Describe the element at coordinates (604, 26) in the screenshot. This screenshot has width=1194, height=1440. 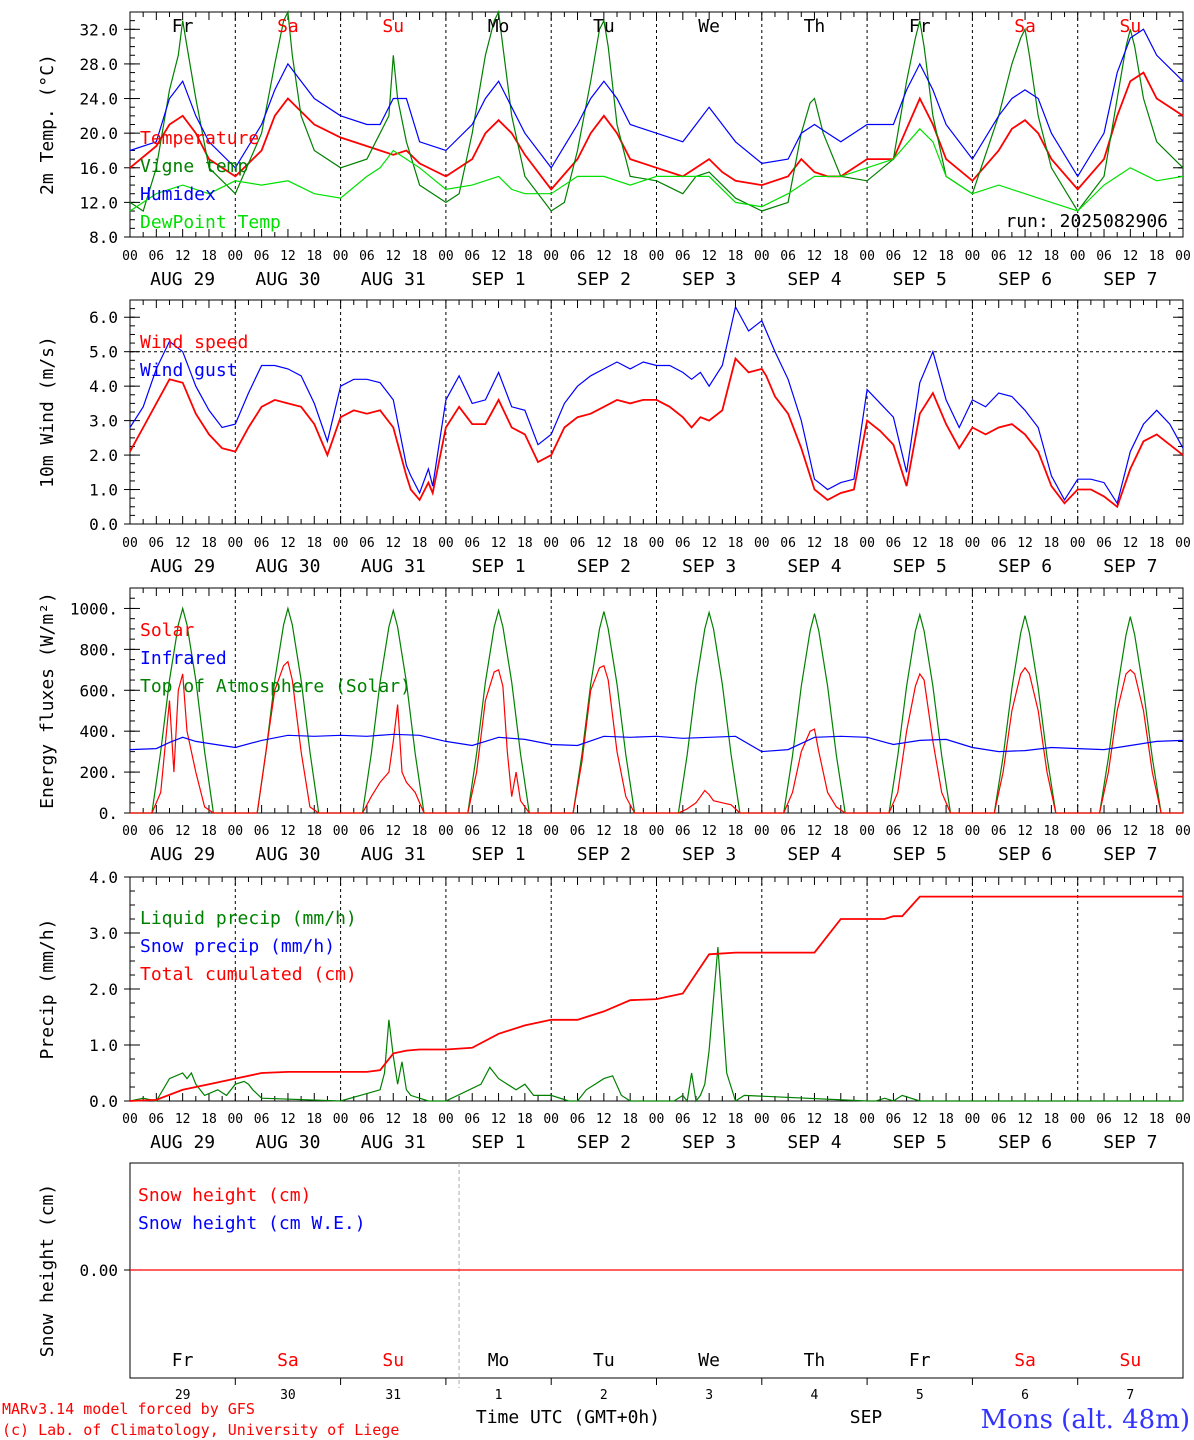
I see `weekday-label: Tu` at that location.